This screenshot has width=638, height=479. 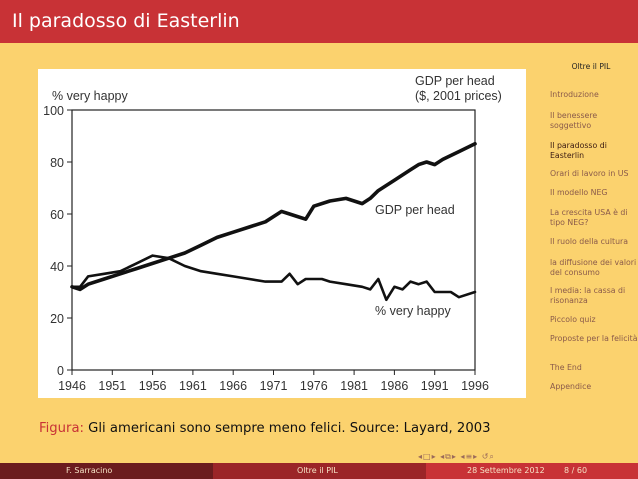 What do you see at coordinates (591, 66) in the screenshot?
I see `sidebar-heading: Oltre il PIL` at bounding box center [591, 66].